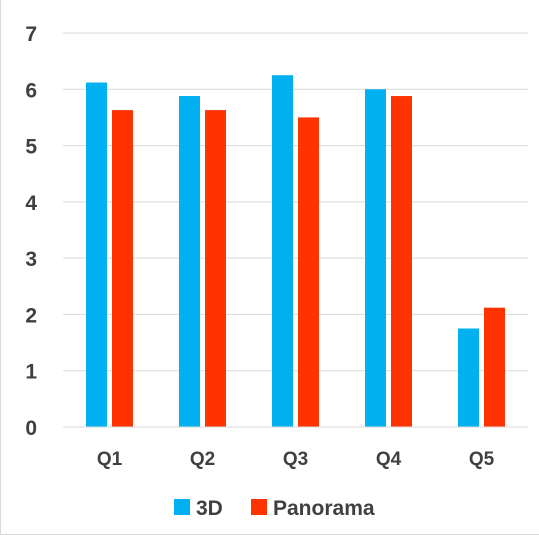  What do you see at coordinates (202, 459) in the screenshot?
I see `x-tick-label: Q2` at bounding box center [202, 459].